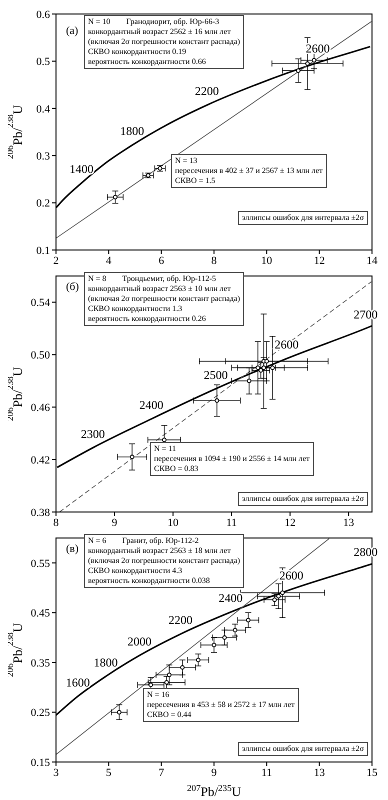 The image size is (388, 800). Describe the element at coordinates (286, 345) in the screenshot. I see `annotation: 2600` at that location.